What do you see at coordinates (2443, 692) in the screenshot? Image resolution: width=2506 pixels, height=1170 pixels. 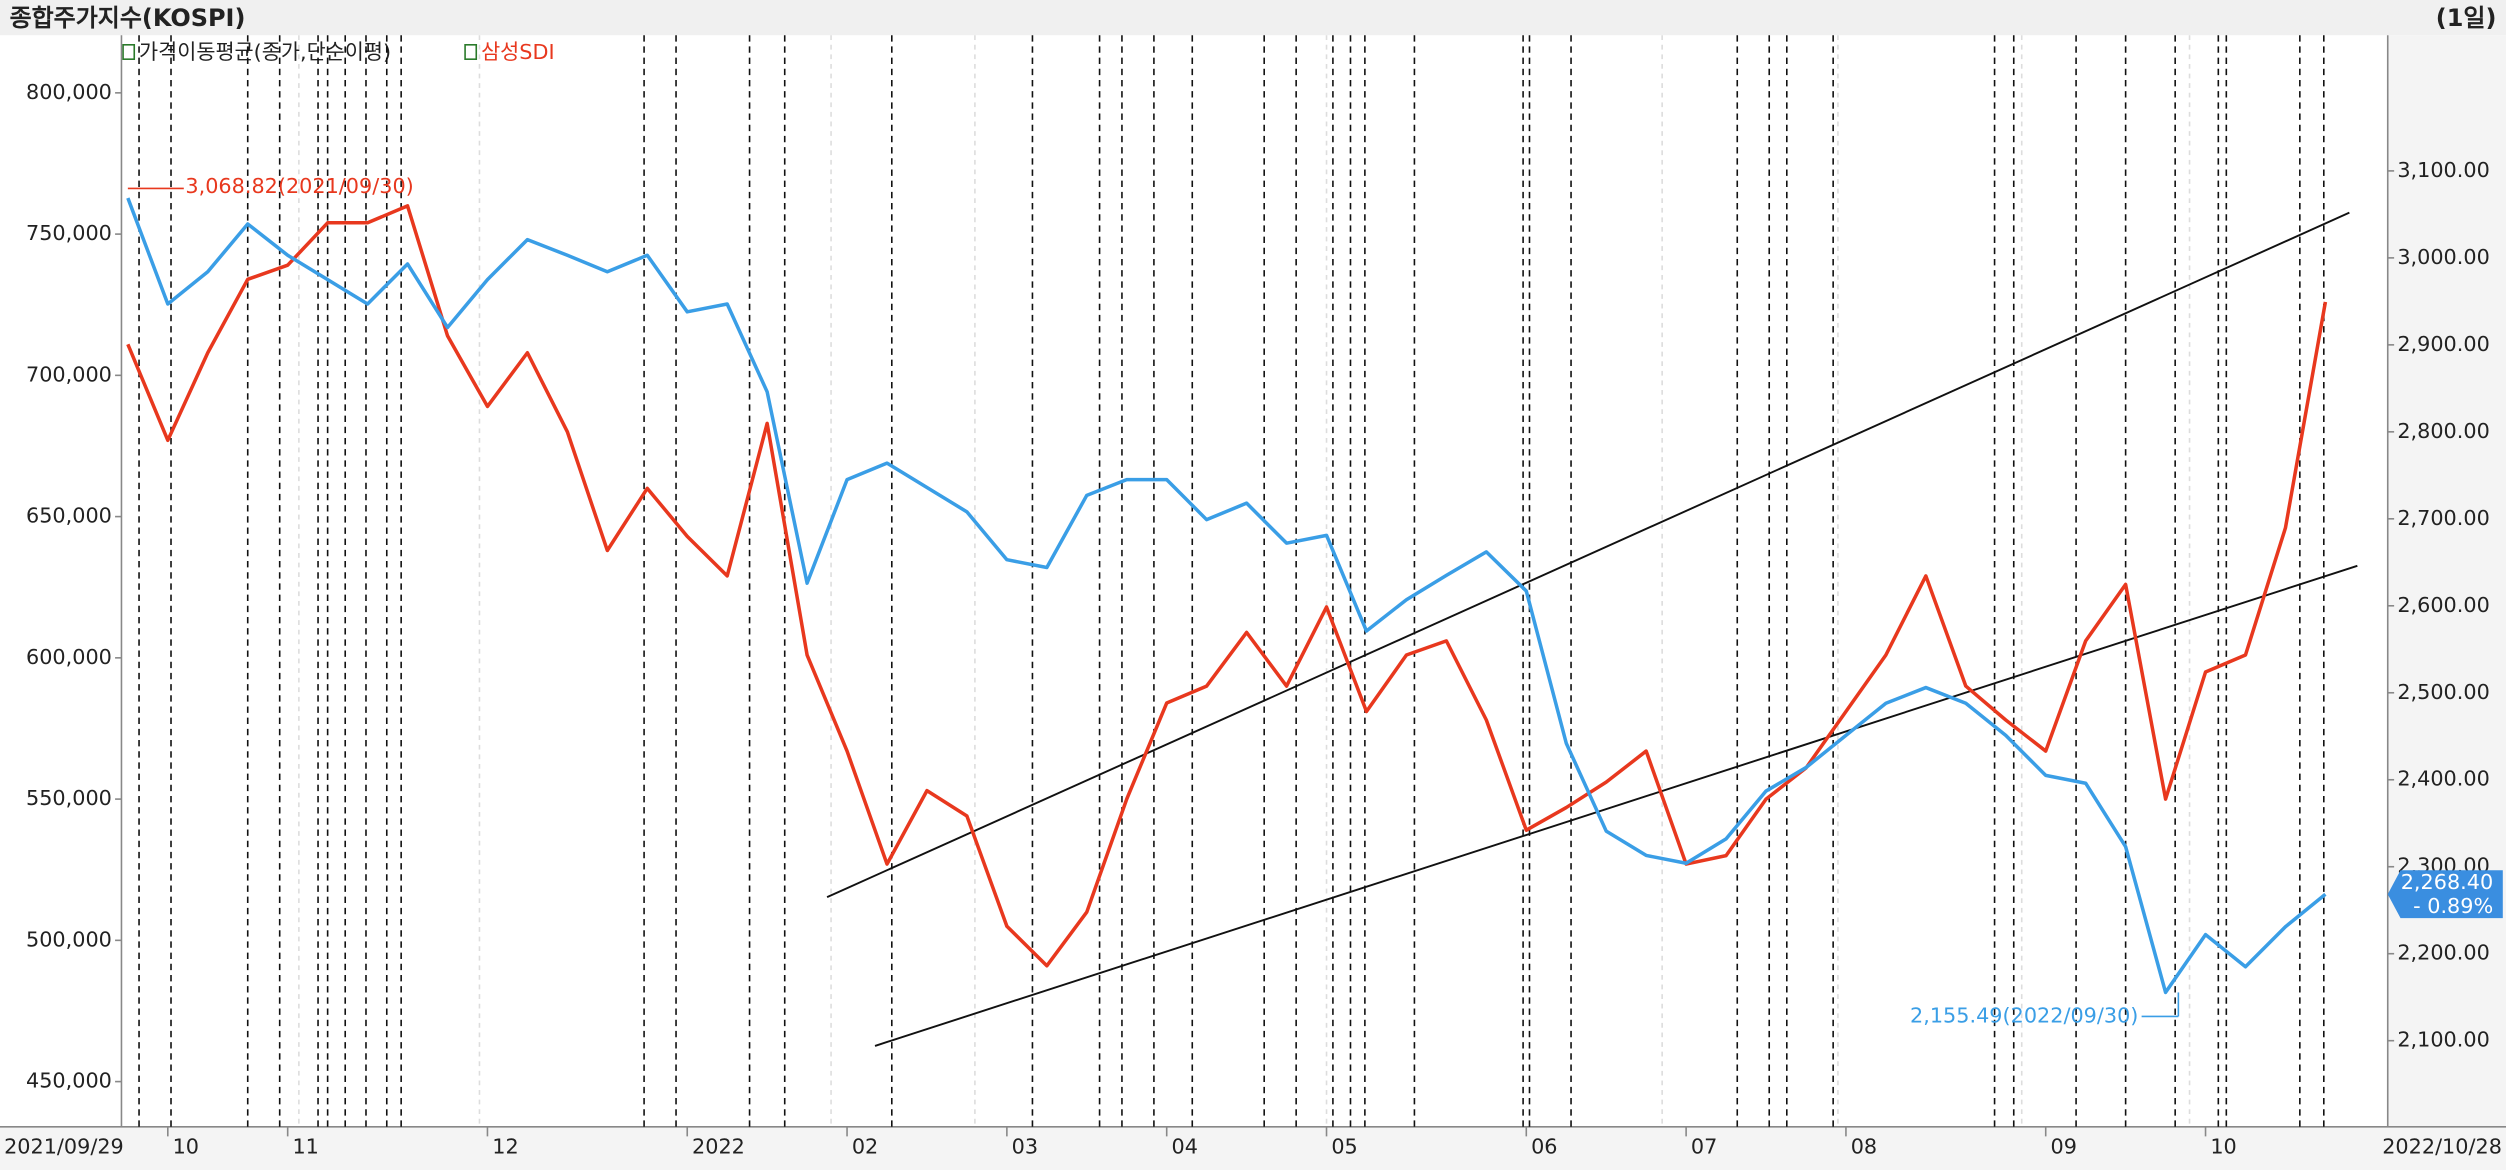 I see `y2-tick-label: 2,500.00` at bounding box center [2443, 692].